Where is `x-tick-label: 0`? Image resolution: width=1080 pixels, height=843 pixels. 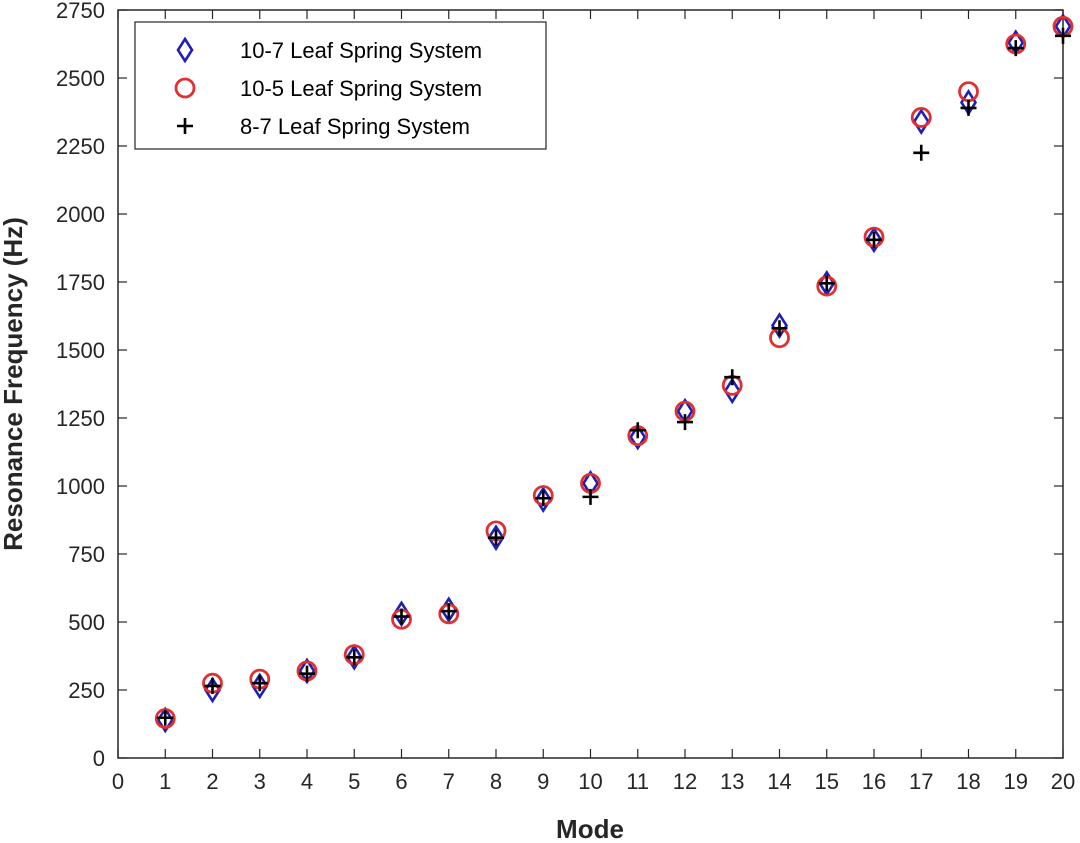 x-tick-label: 0 is located at coordinates (118, 781).